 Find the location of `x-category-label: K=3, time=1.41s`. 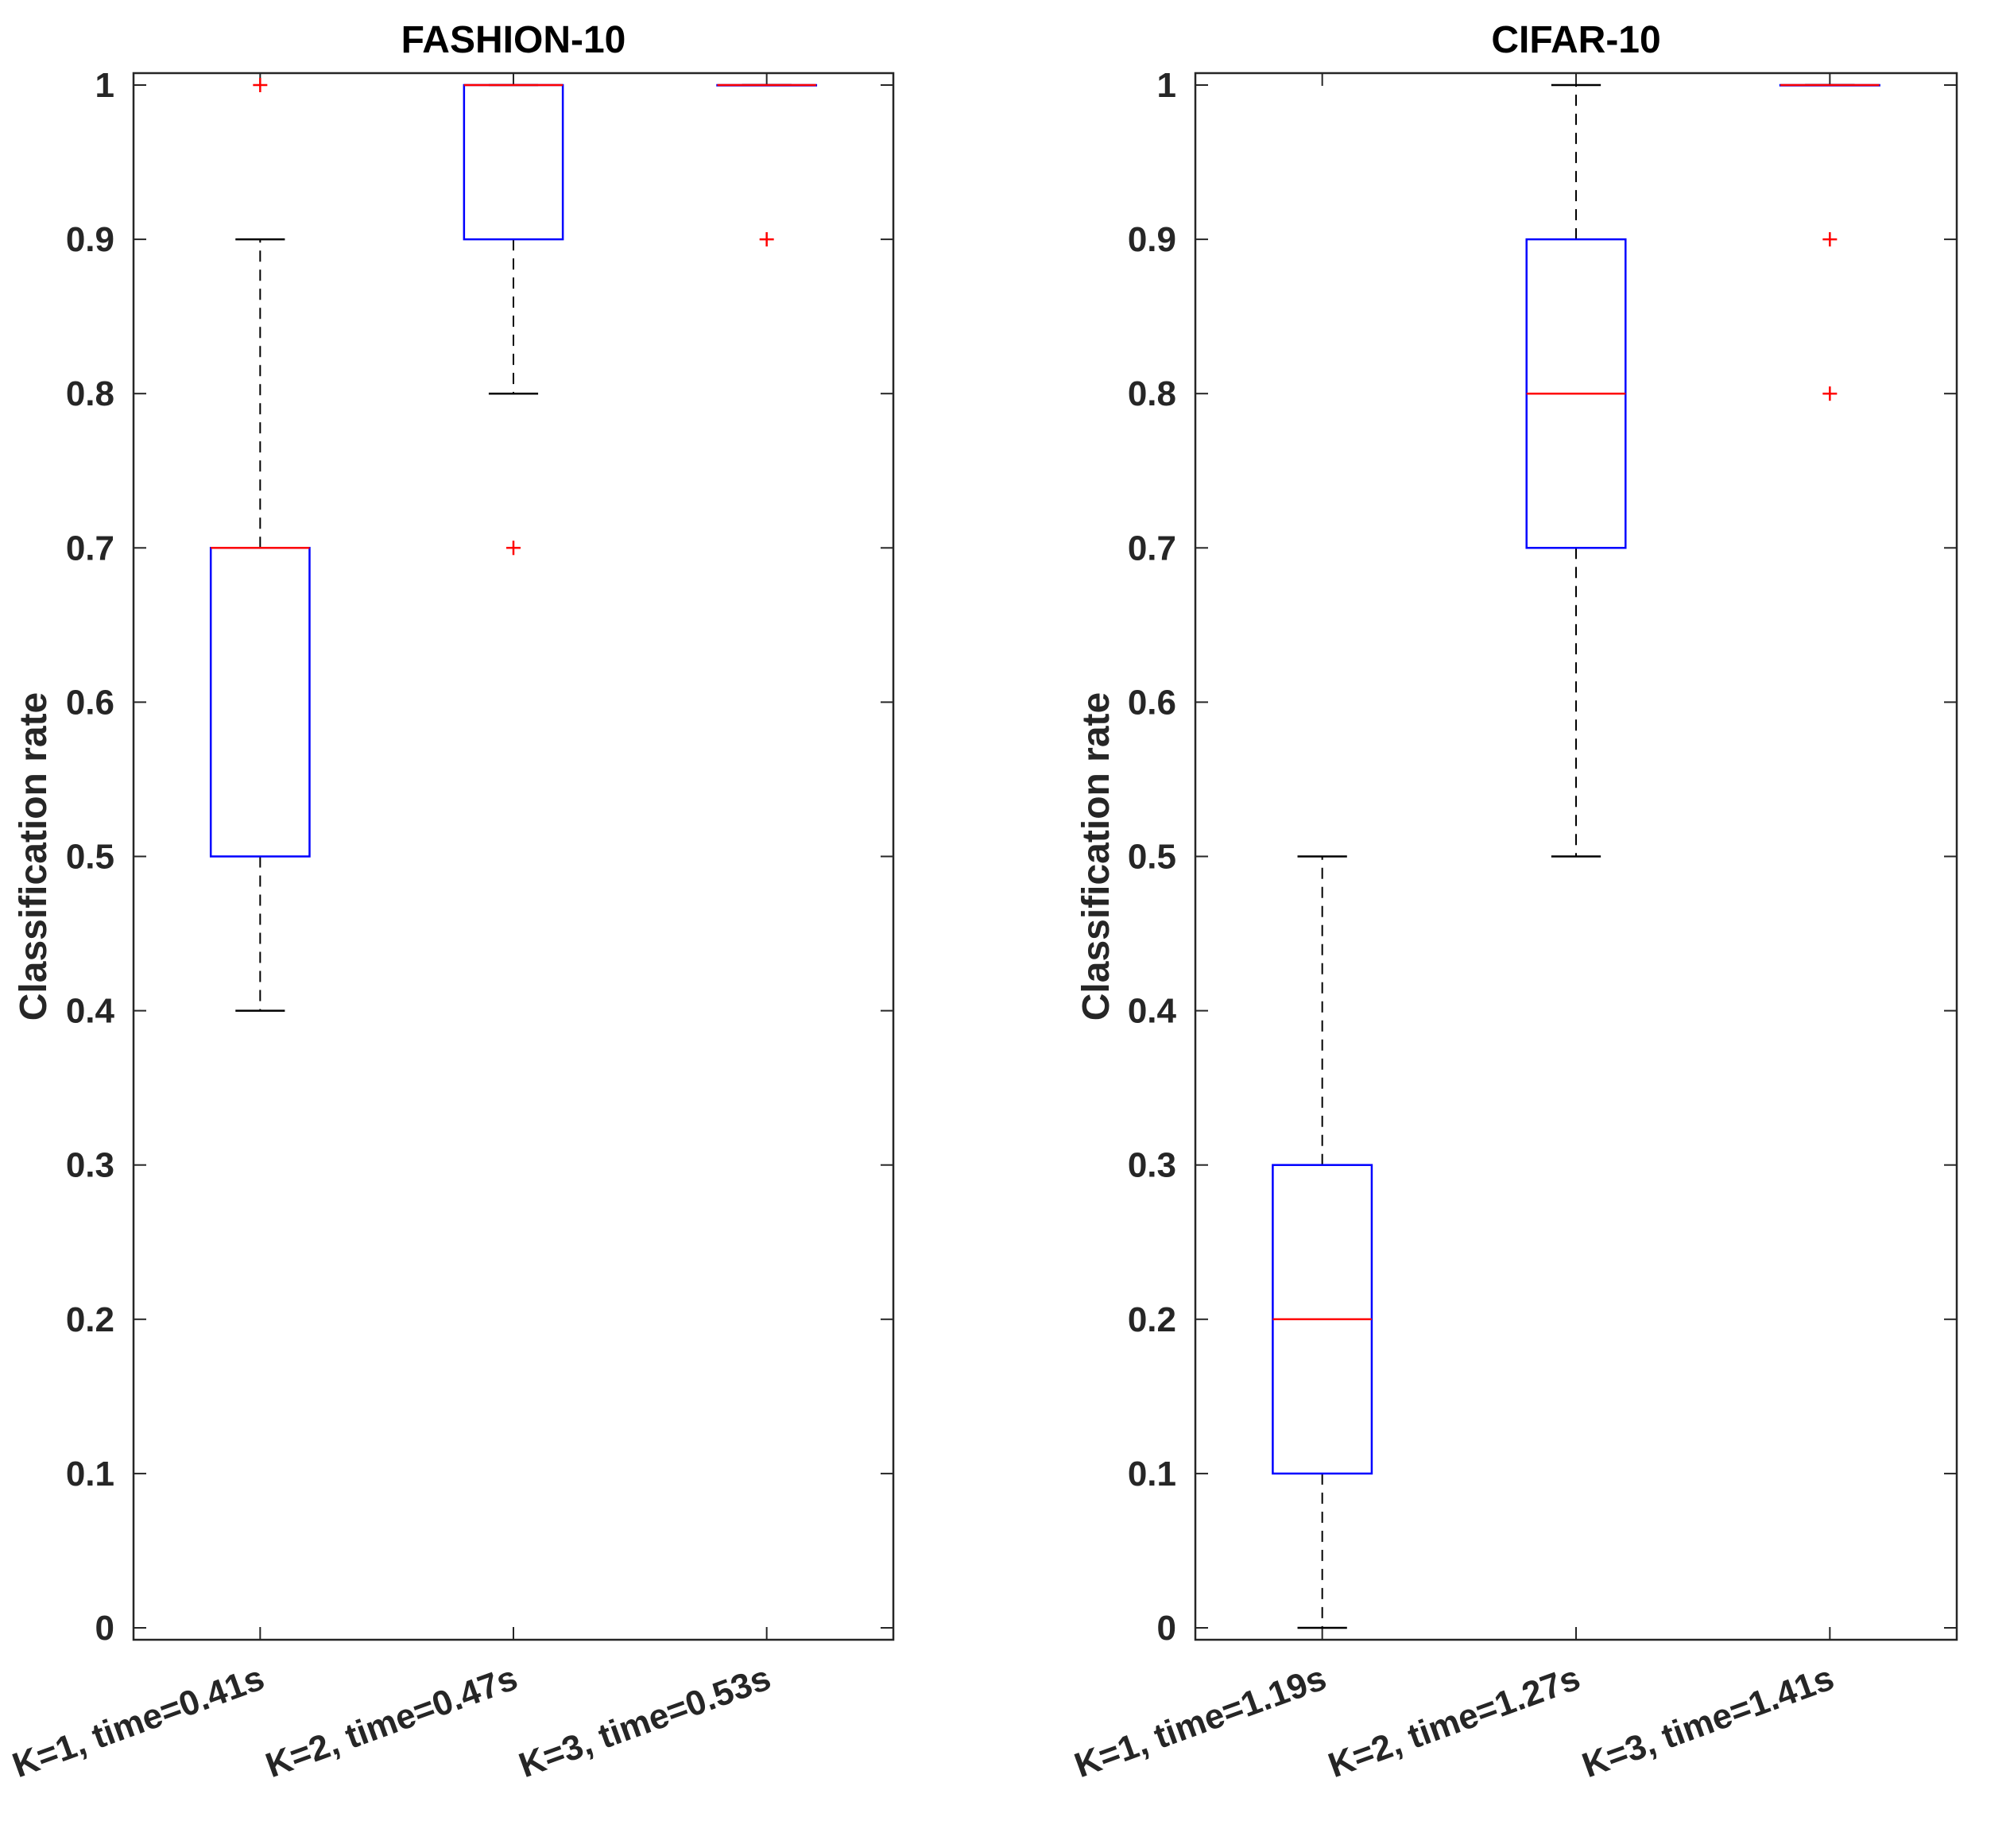

x-category-label: K=3, time=1.41s is located at coordinates (1707, 1721).